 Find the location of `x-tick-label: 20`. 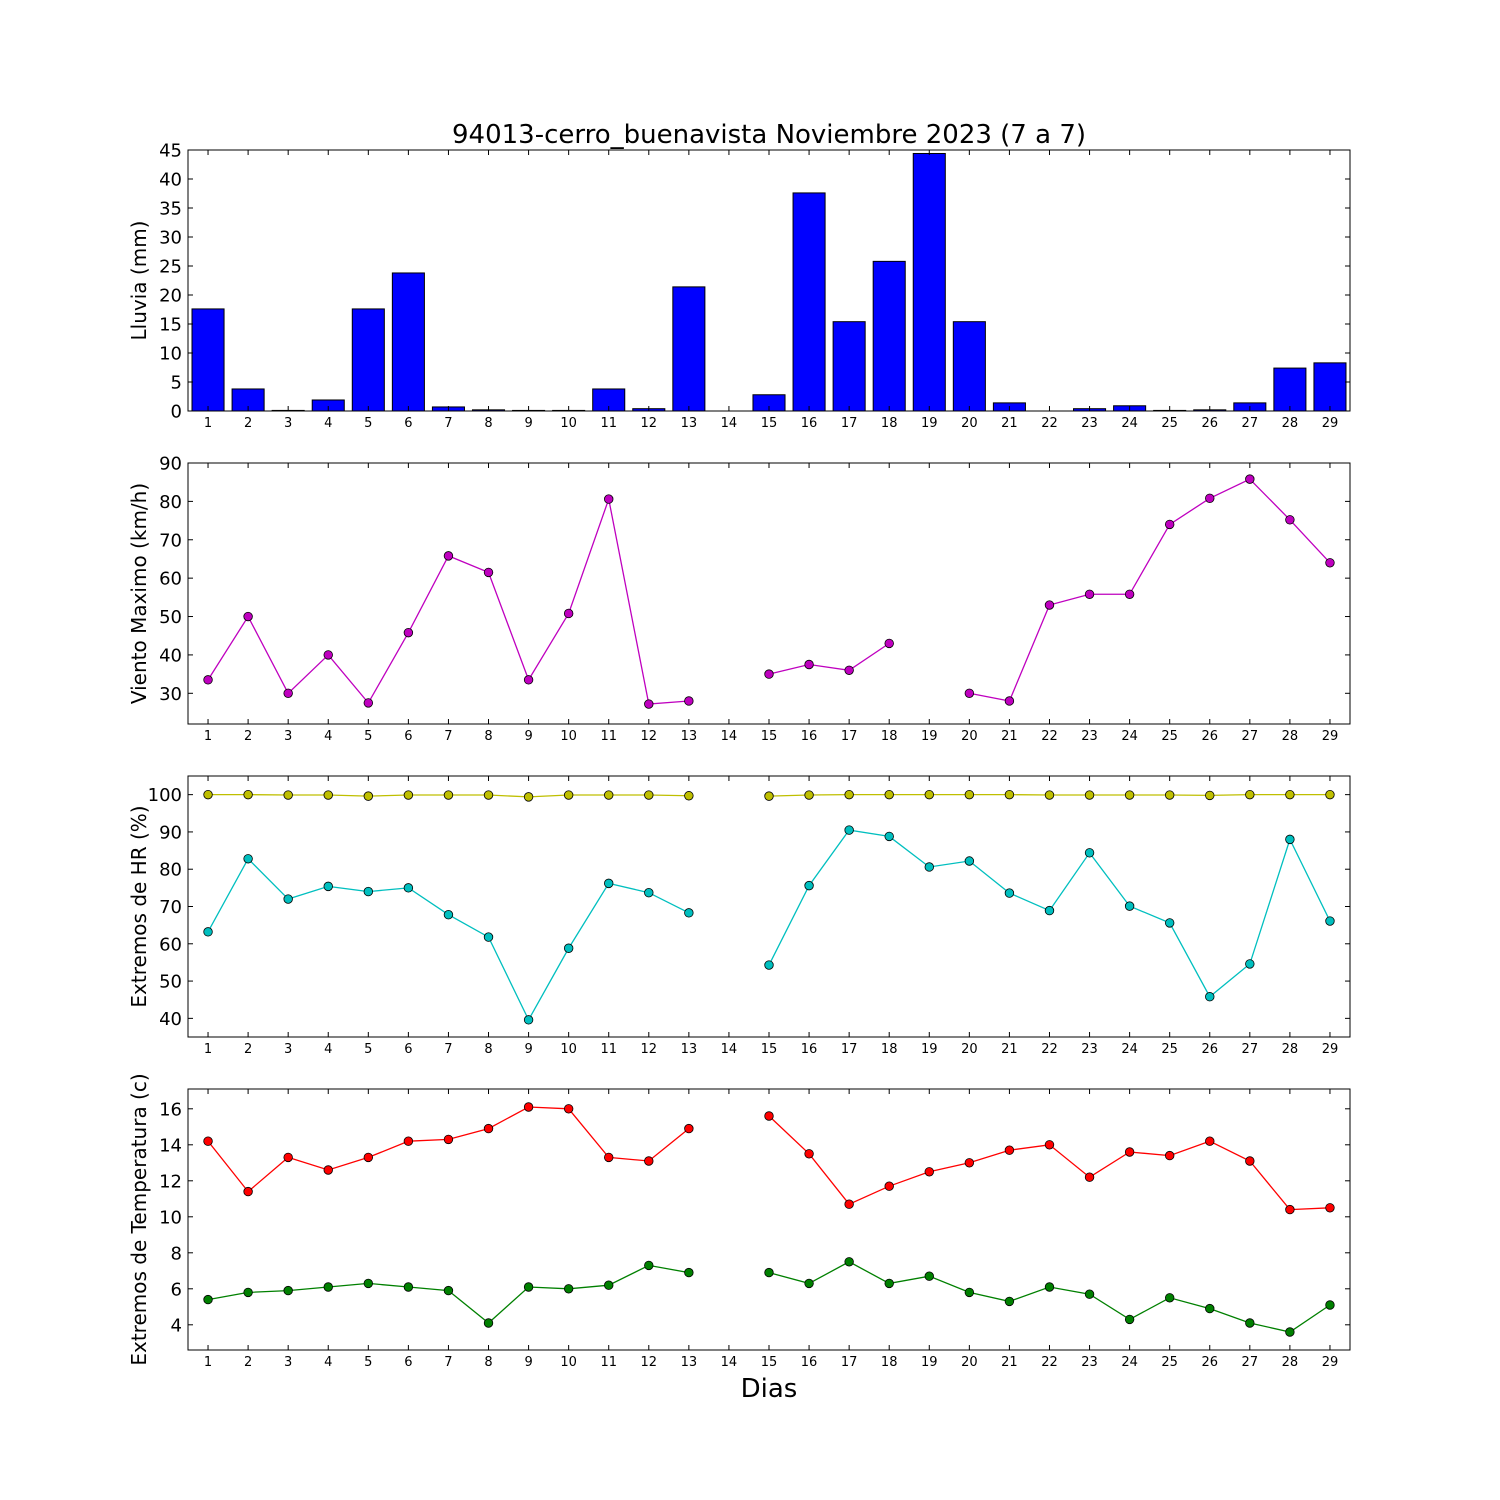

x-tick-label: 20 is located at coordinates (969, 736).